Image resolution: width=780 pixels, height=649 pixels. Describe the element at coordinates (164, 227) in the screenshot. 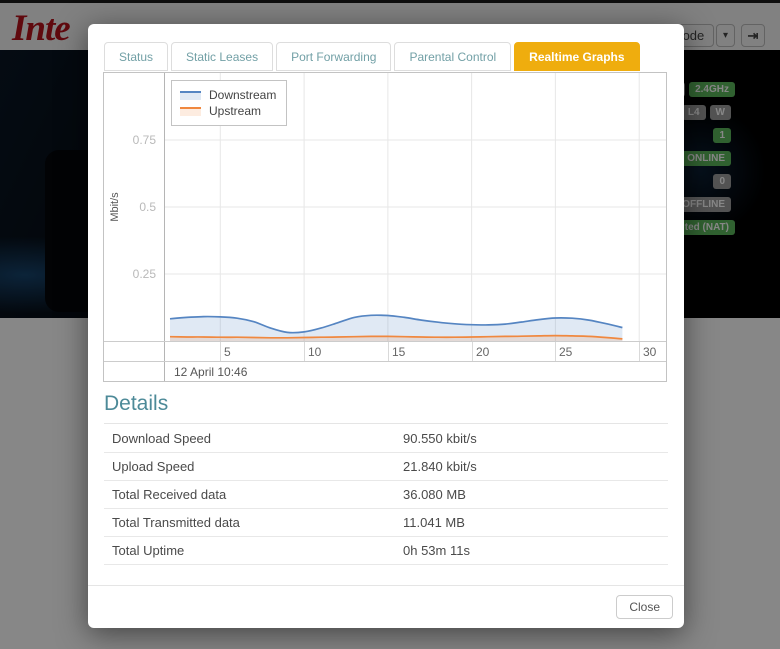

I see `axis-divider` at that location.